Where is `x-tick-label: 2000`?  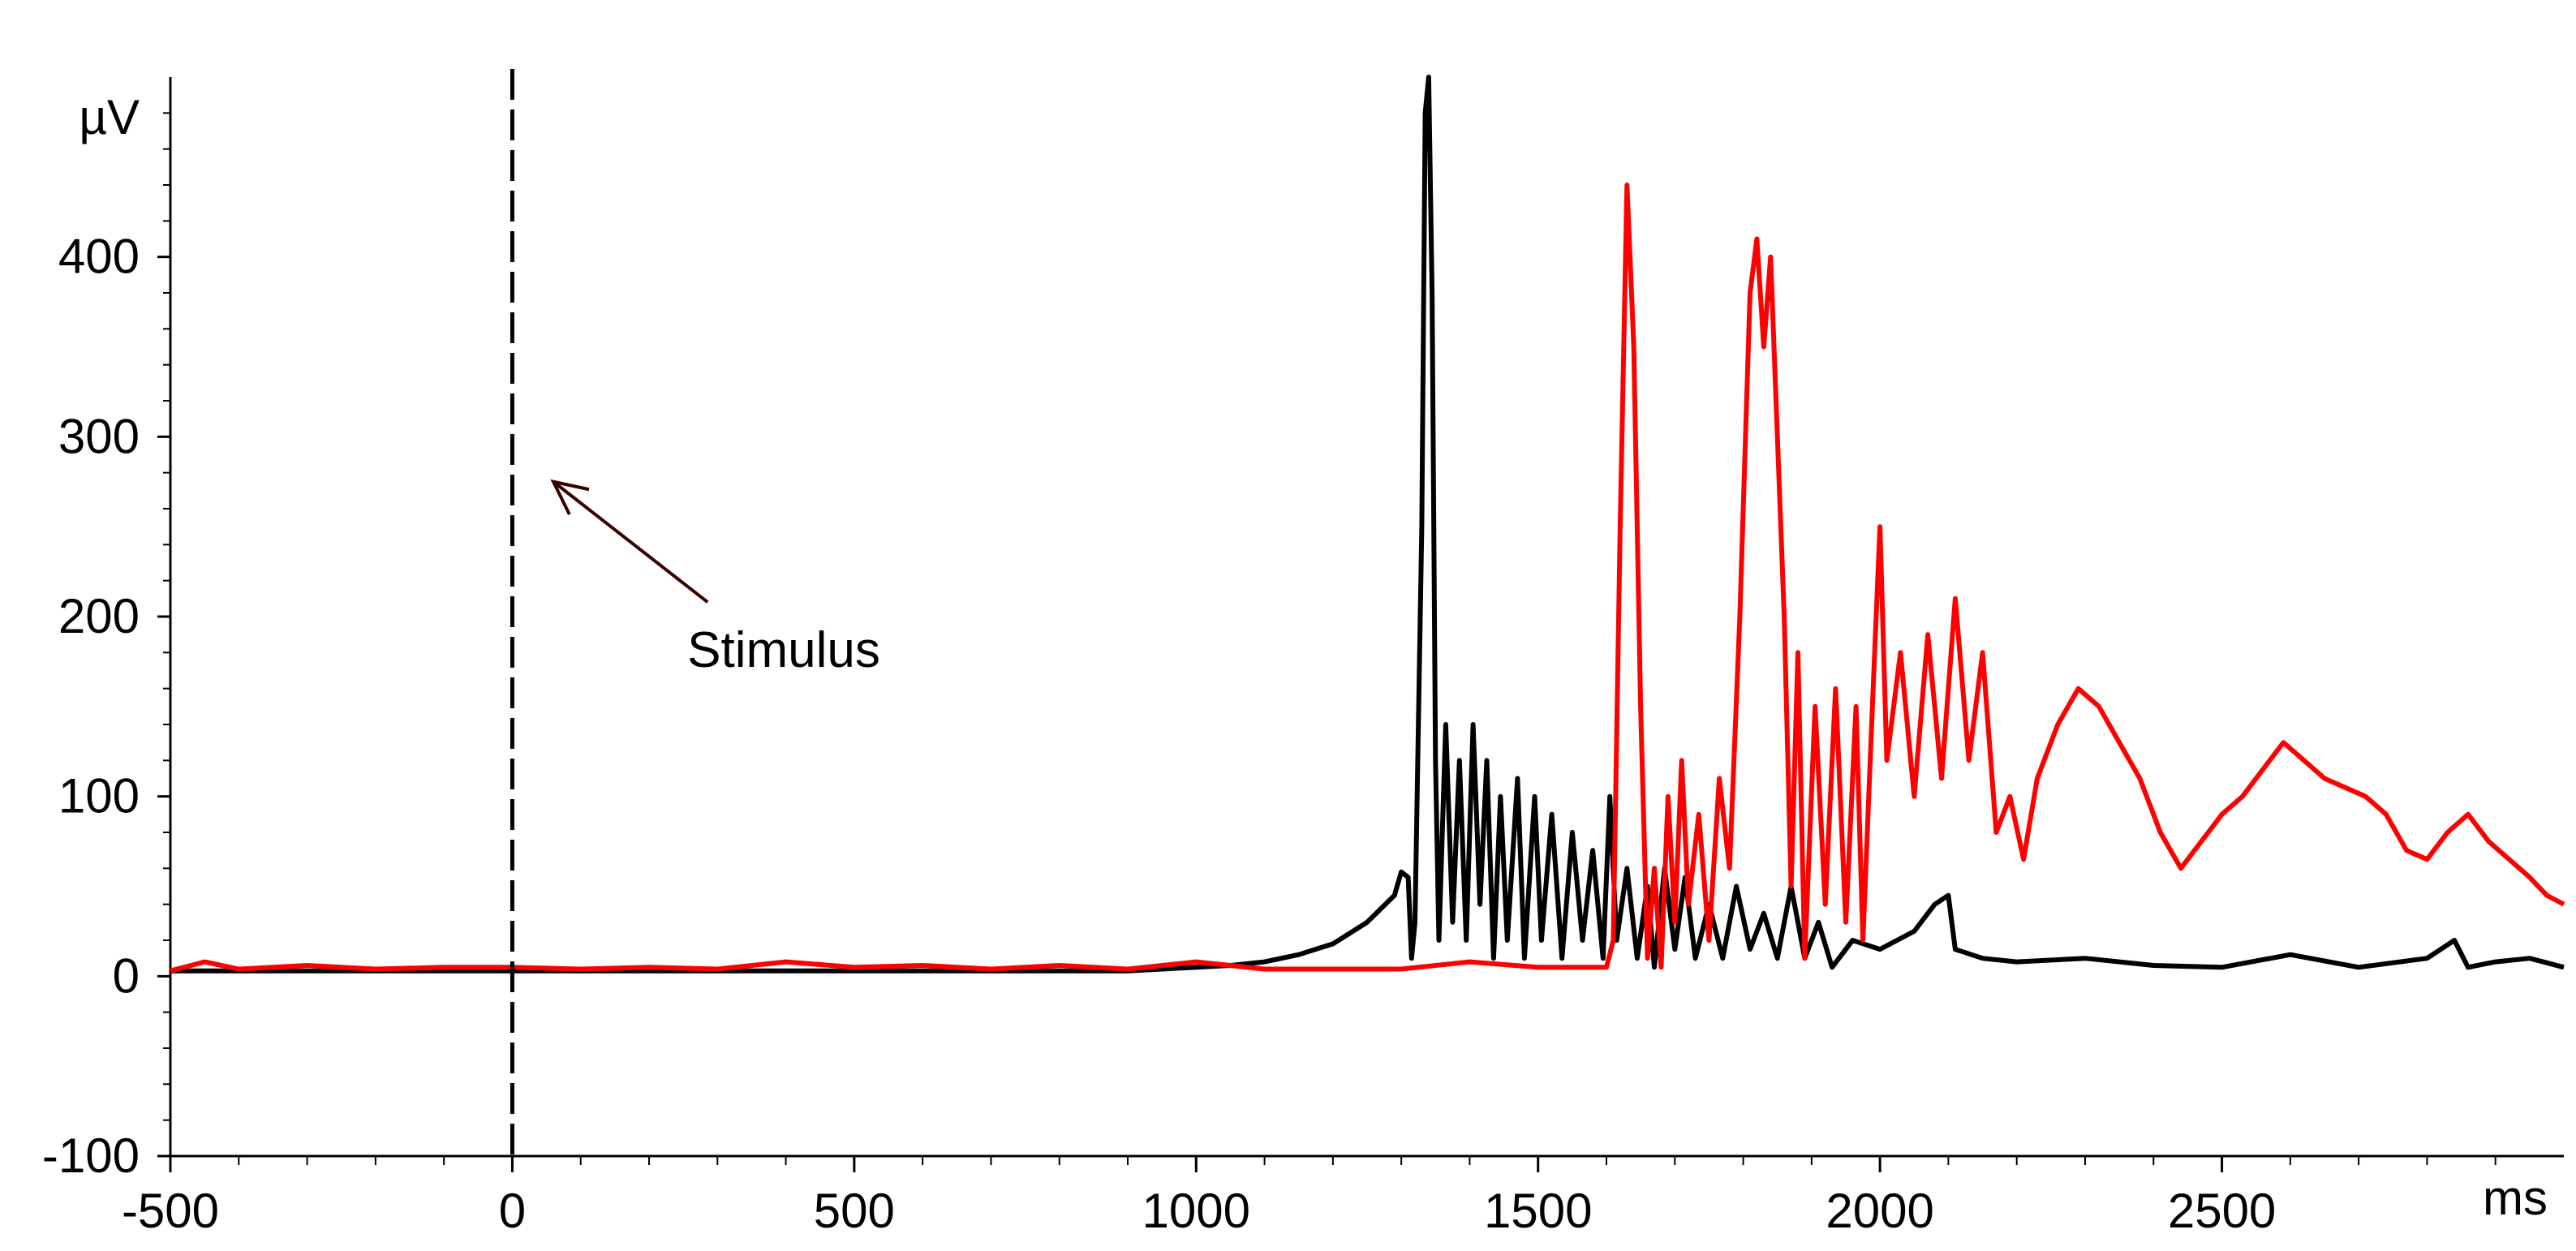
x-tick-label: 2000 is located at coordinates (1880, 1211).